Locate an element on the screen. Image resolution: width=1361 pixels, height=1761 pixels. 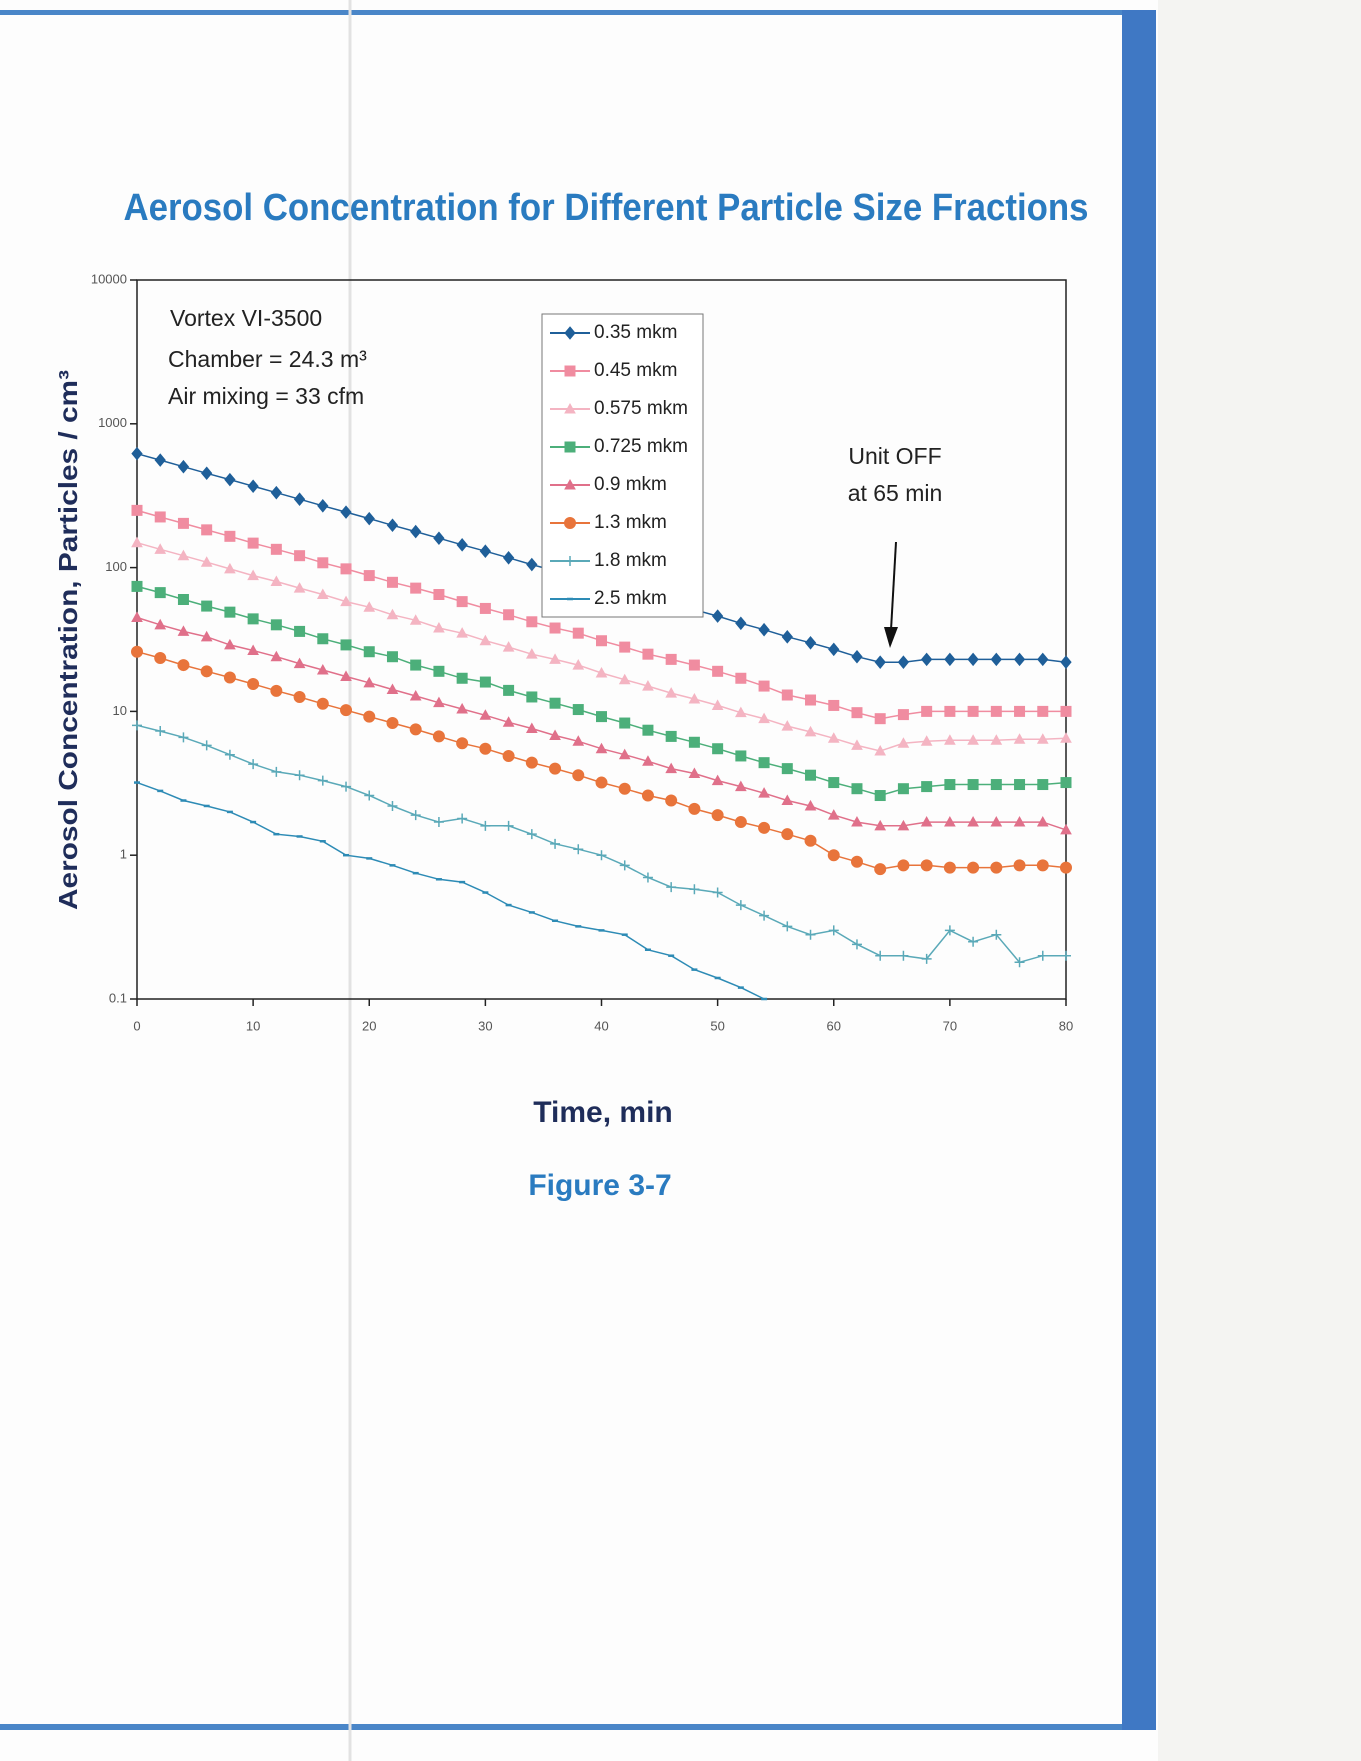
top-border is located at coordinates (575, 12).